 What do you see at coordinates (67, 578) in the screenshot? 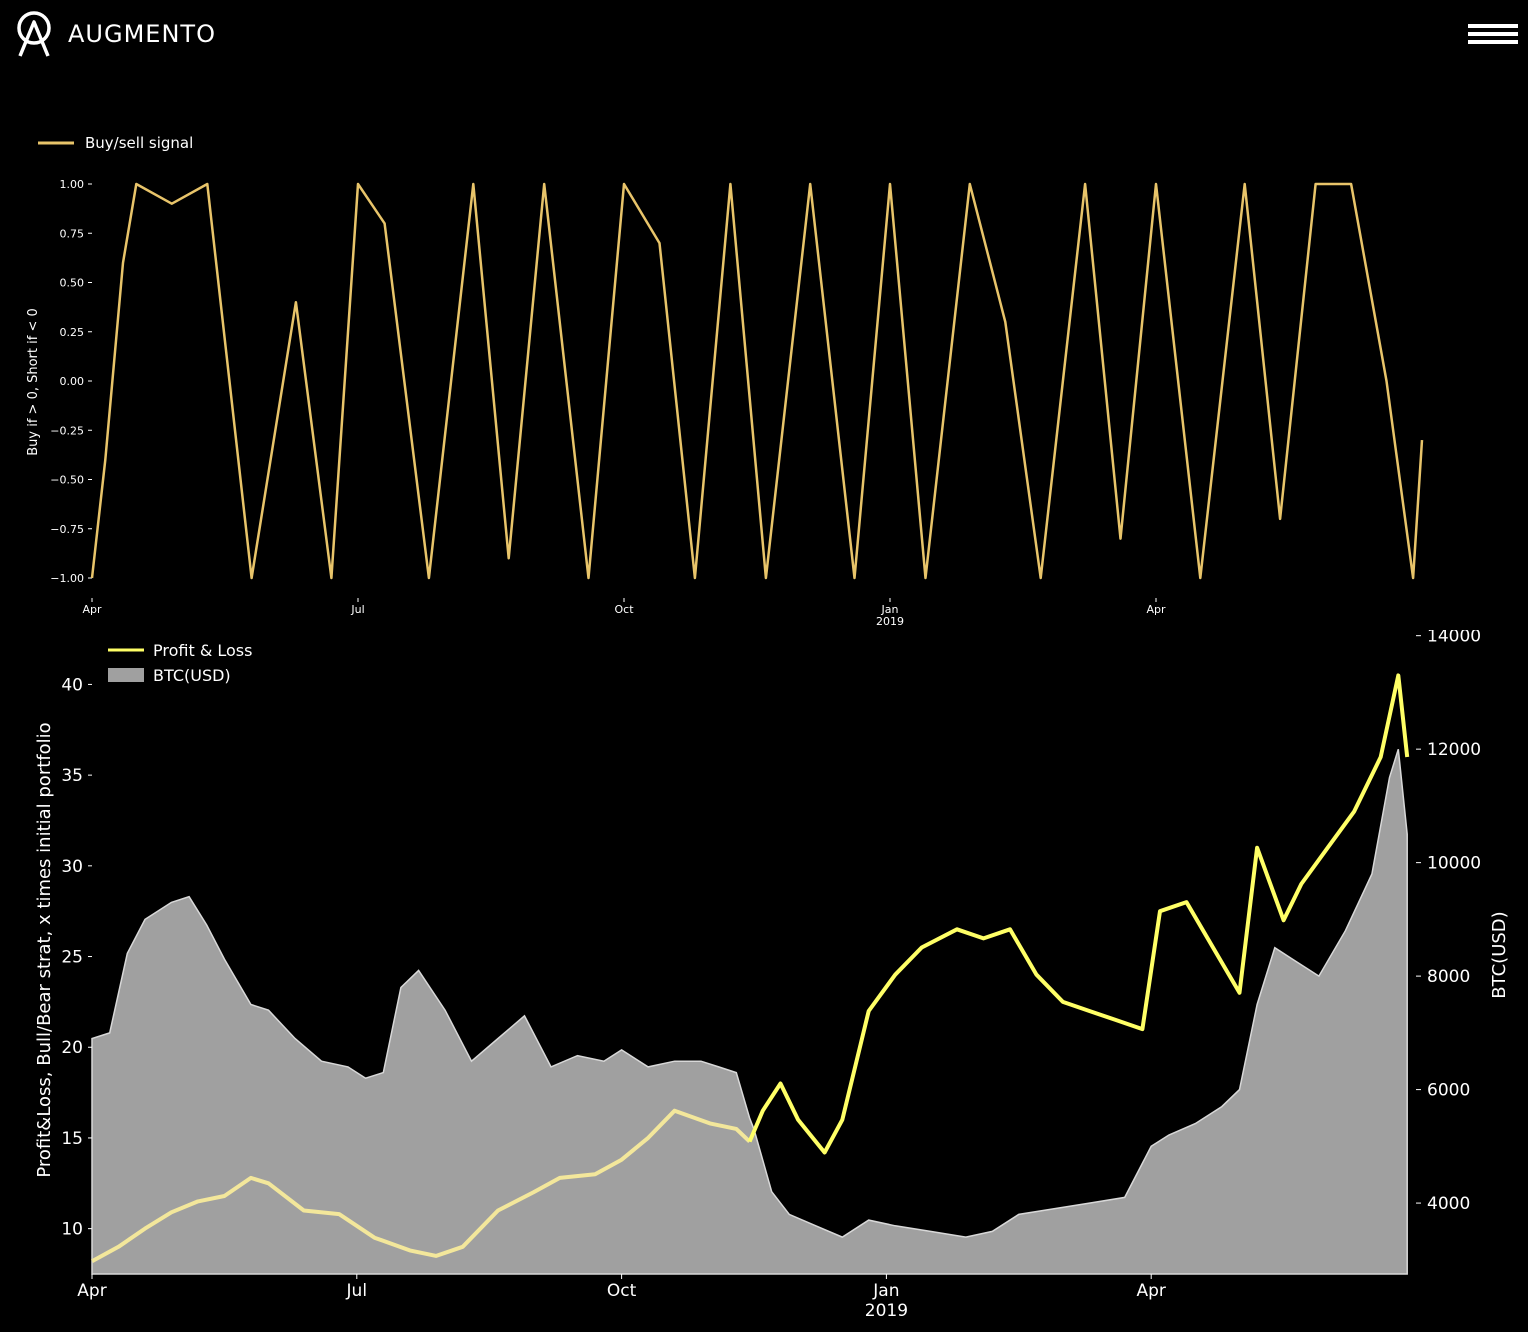
I see `signal-y-tick-label: −1.00` at bounding box center [67, 578].